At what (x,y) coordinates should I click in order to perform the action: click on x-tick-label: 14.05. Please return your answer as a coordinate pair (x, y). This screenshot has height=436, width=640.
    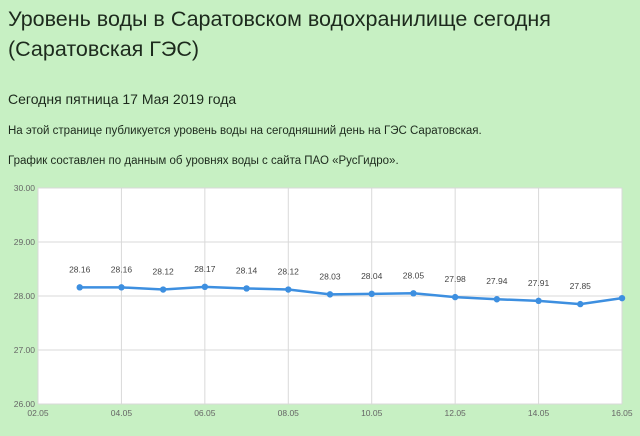
    Looking at the image, I should click on (539, 413).